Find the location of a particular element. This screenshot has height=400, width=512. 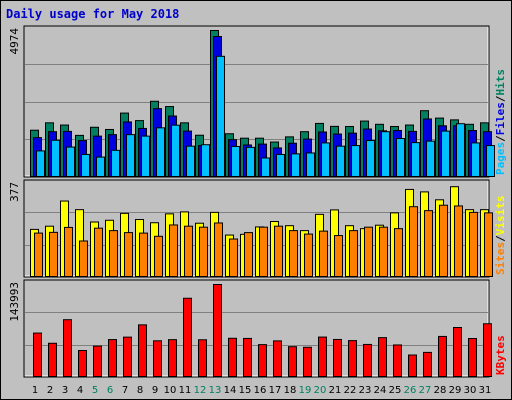

day-label-8: 8 is located at coordinates (140, 390).